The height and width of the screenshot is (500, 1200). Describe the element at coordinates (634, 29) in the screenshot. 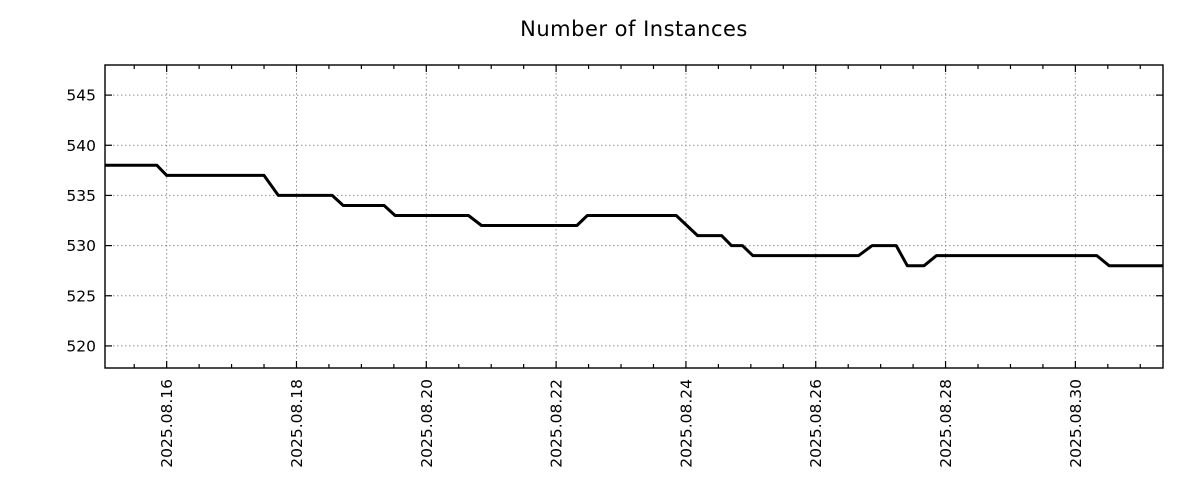

I see `chart-title: Number of Instances` at that location.